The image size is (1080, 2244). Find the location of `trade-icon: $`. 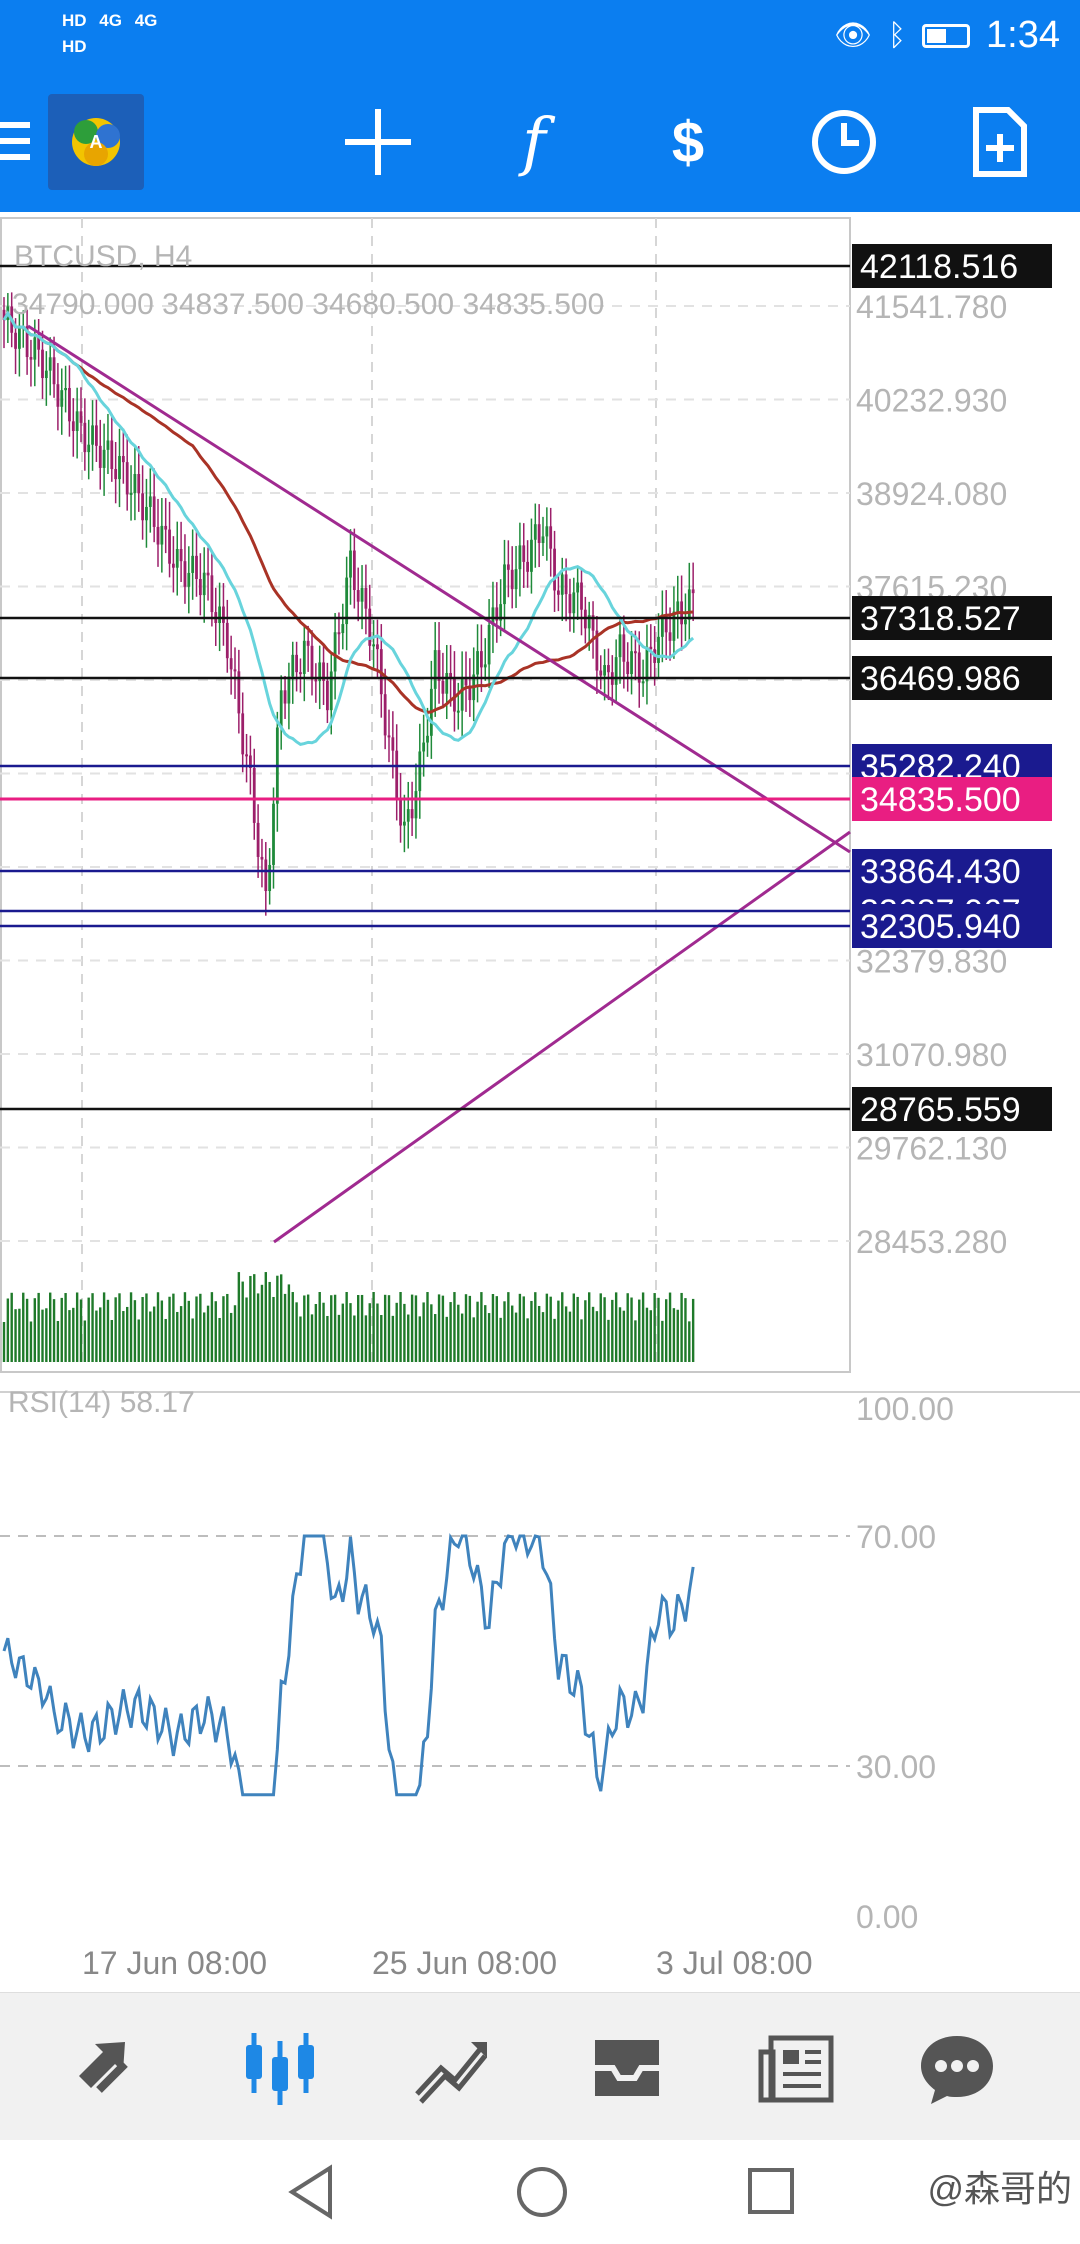

trade-icon: $ is located at coordinates (688, 142).